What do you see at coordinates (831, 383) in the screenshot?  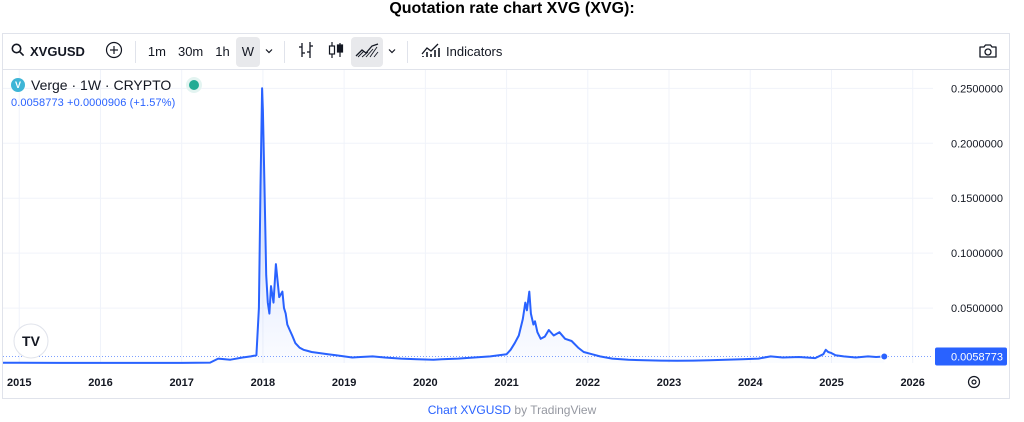 I see `time-tick-label: 2025` at bounding box center [831, 383].